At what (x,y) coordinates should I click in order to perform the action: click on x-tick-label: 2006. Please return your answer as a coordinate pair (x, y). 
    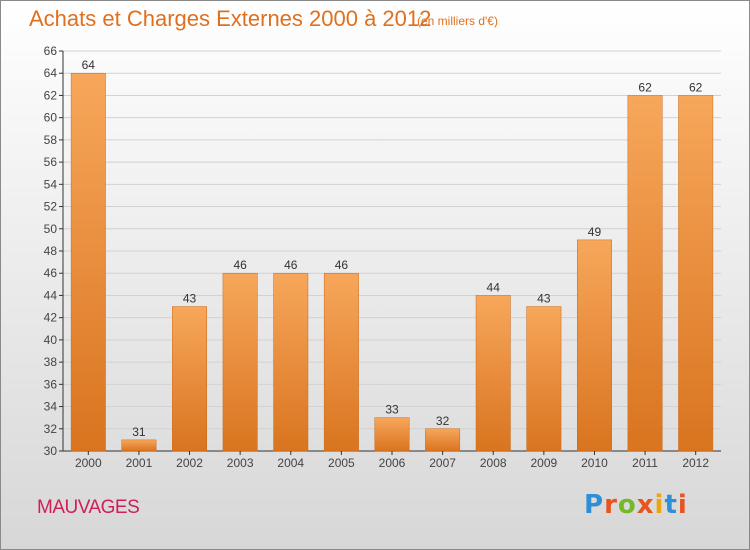
    Looking at the image, I should click on (392, 463).